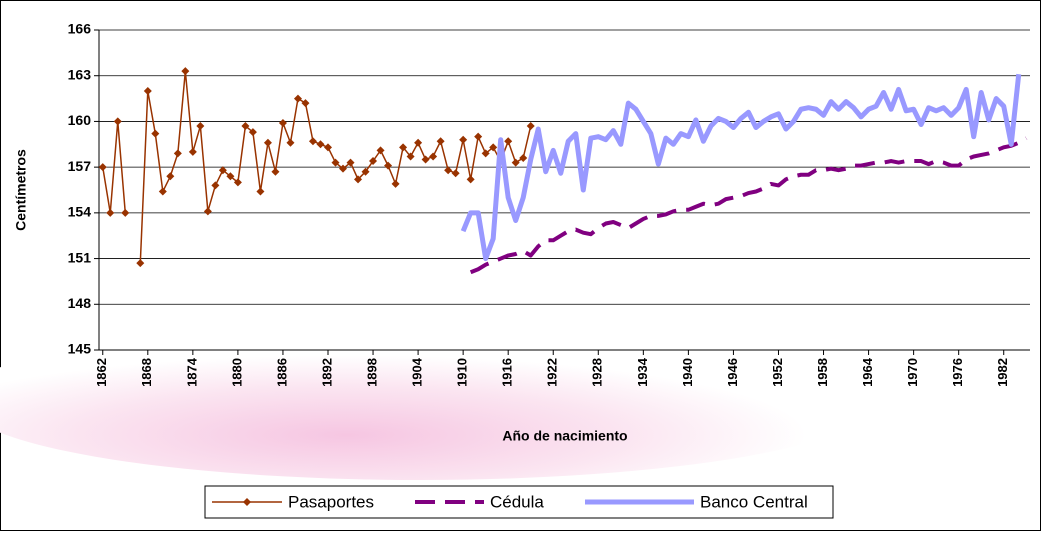 The width and height of the screenshot is (1041, 536). Describe the element at coordinates (687, 372) in the screenshot. I see `x-tick-label: 1940` at that location.